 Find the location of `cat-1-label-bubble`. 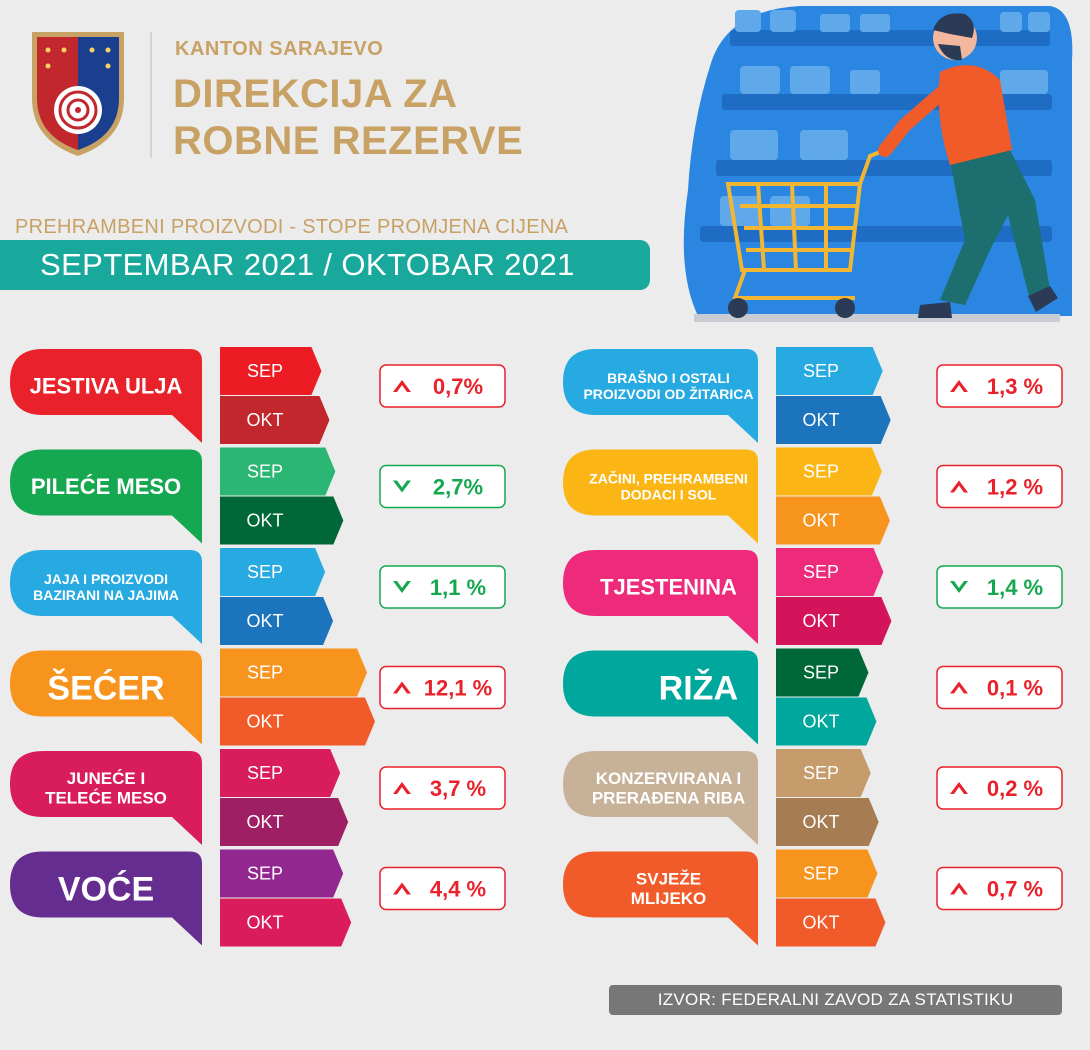

cat-1-label-bubble is located at coordinates (106, 396).